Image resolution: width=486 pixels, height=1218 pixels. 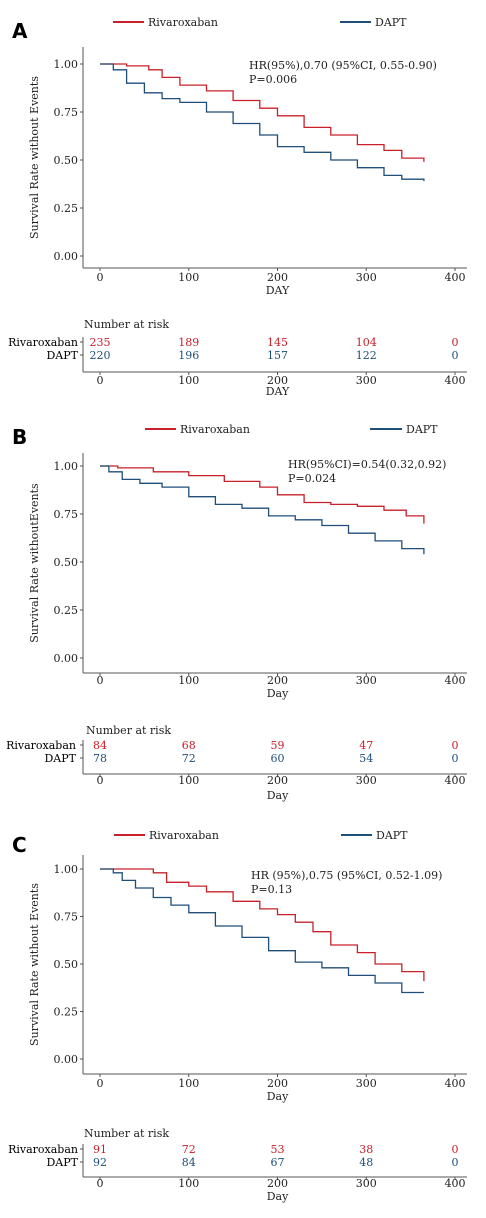 I want to click on risk-count: 38, so click(x=366, y=1149).